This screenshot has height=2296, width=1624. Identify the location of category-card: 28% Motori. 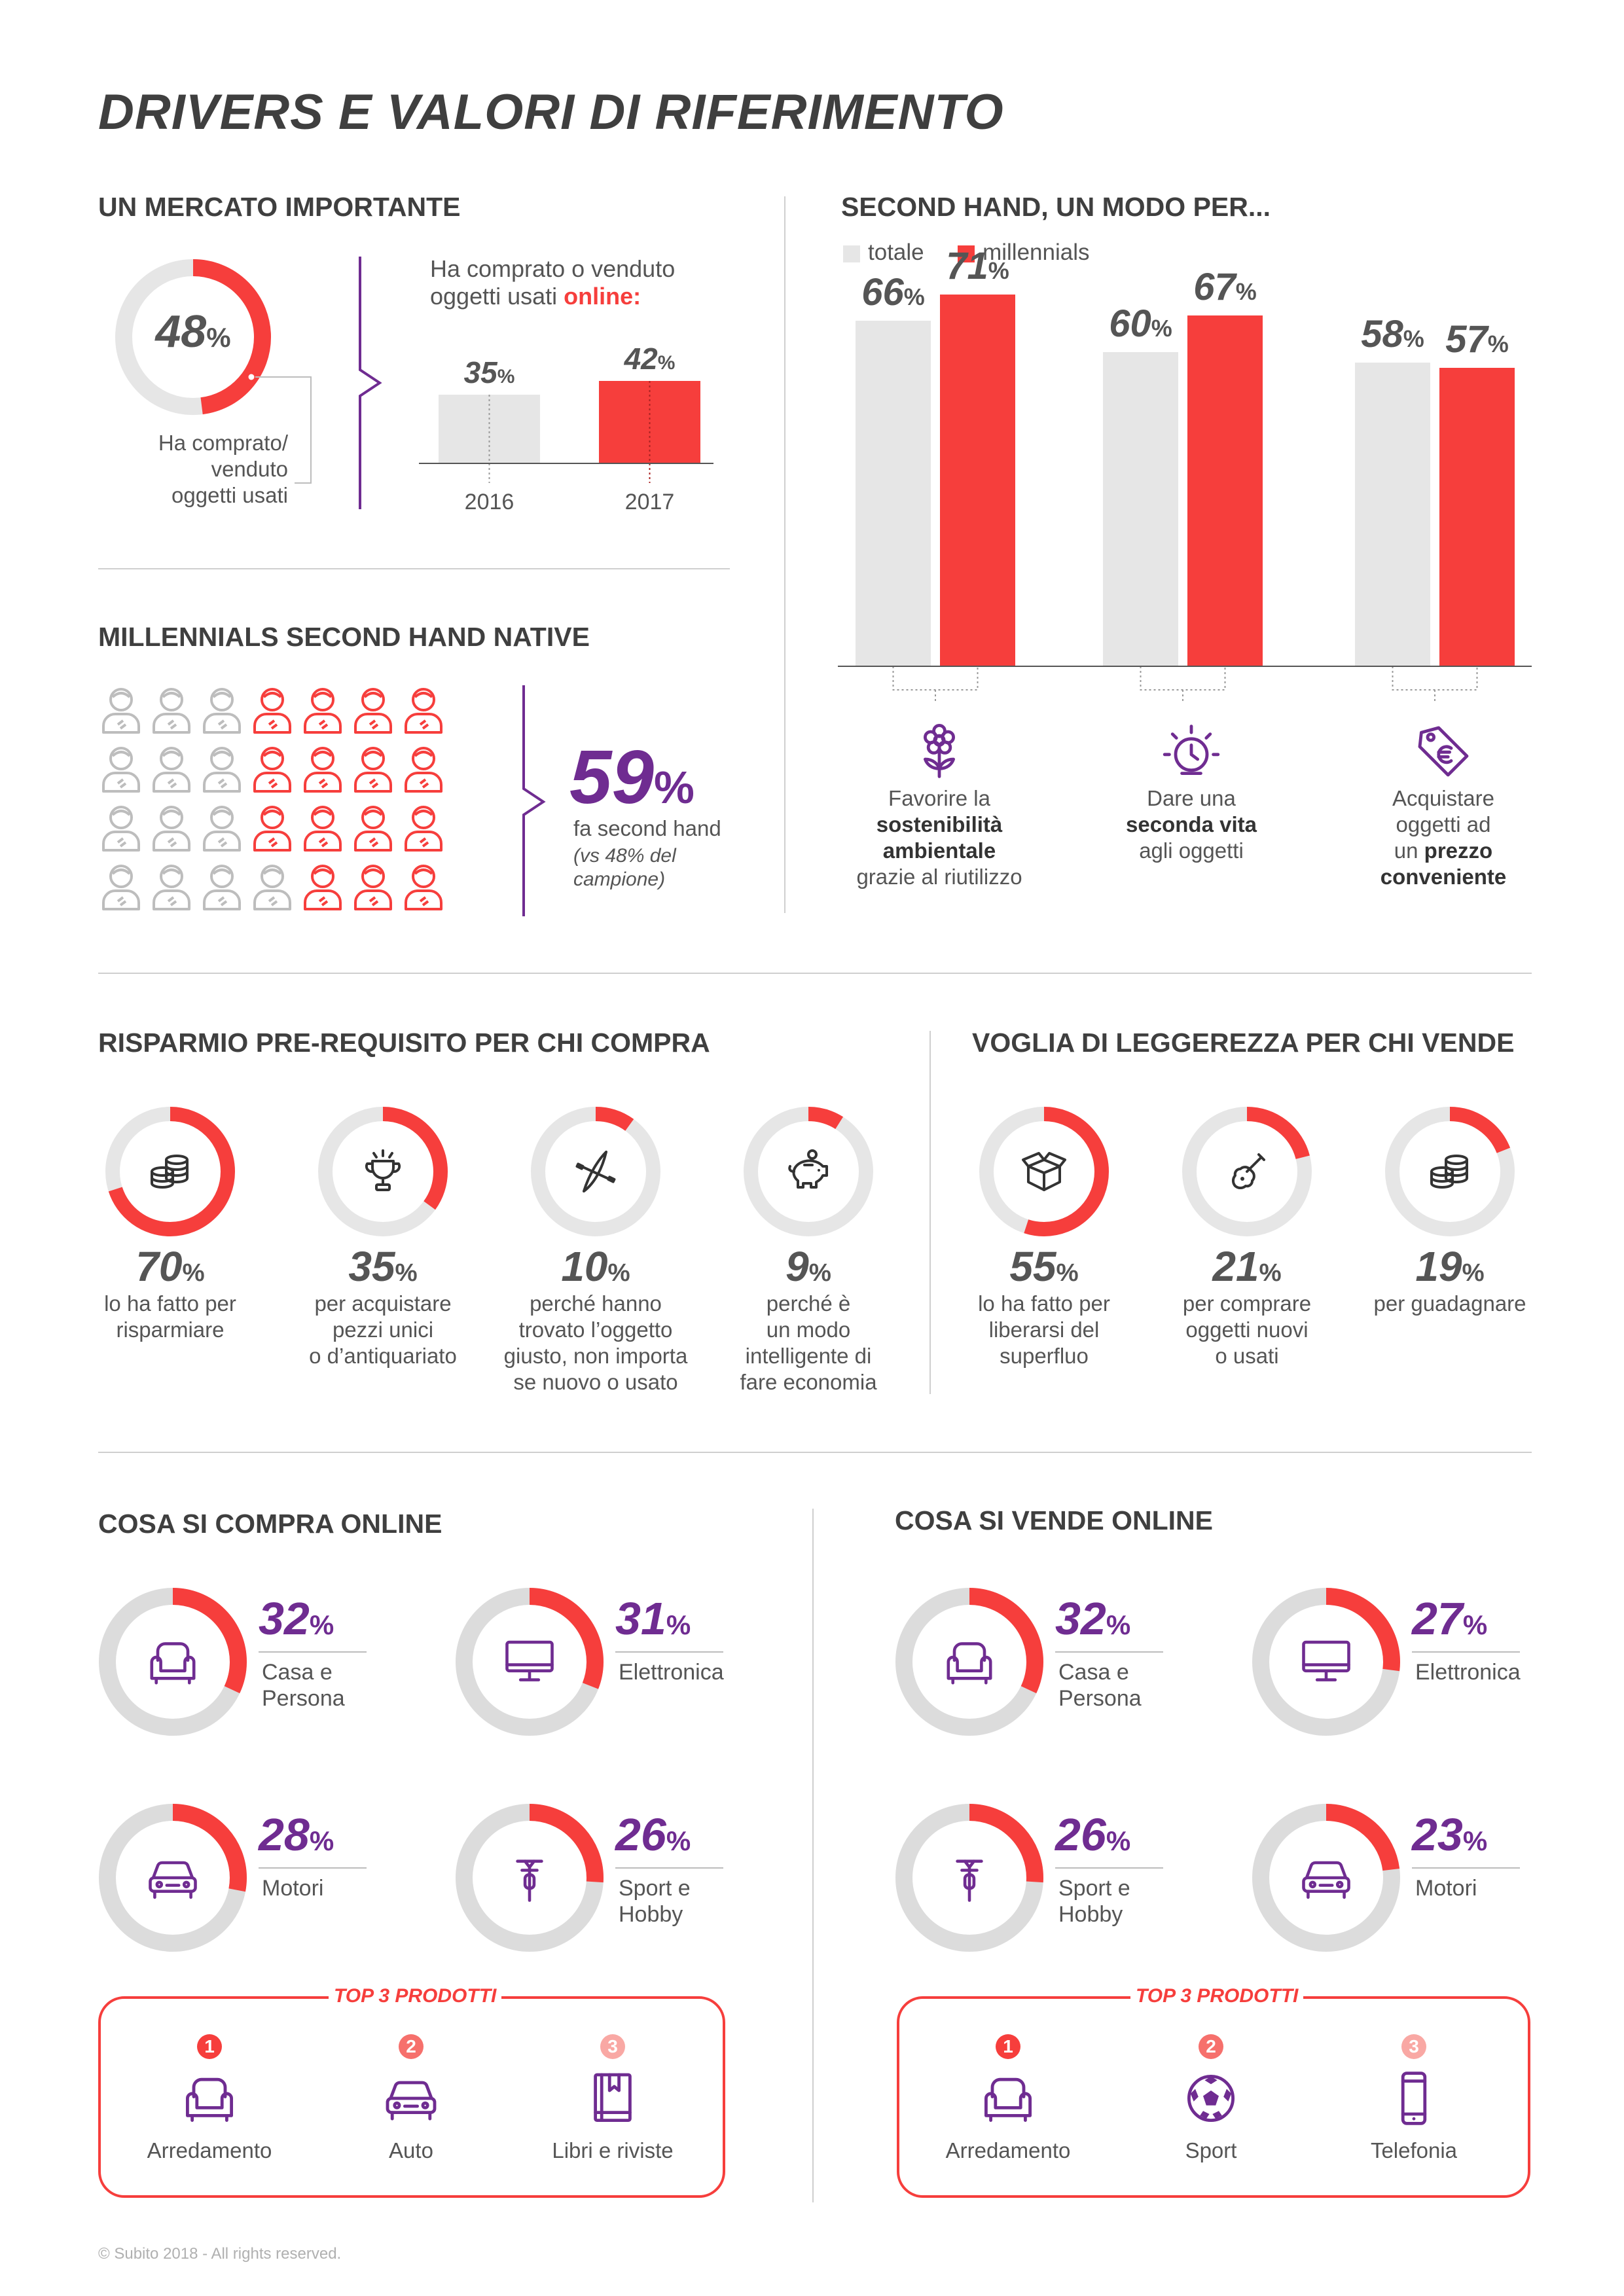
(248, 1881).